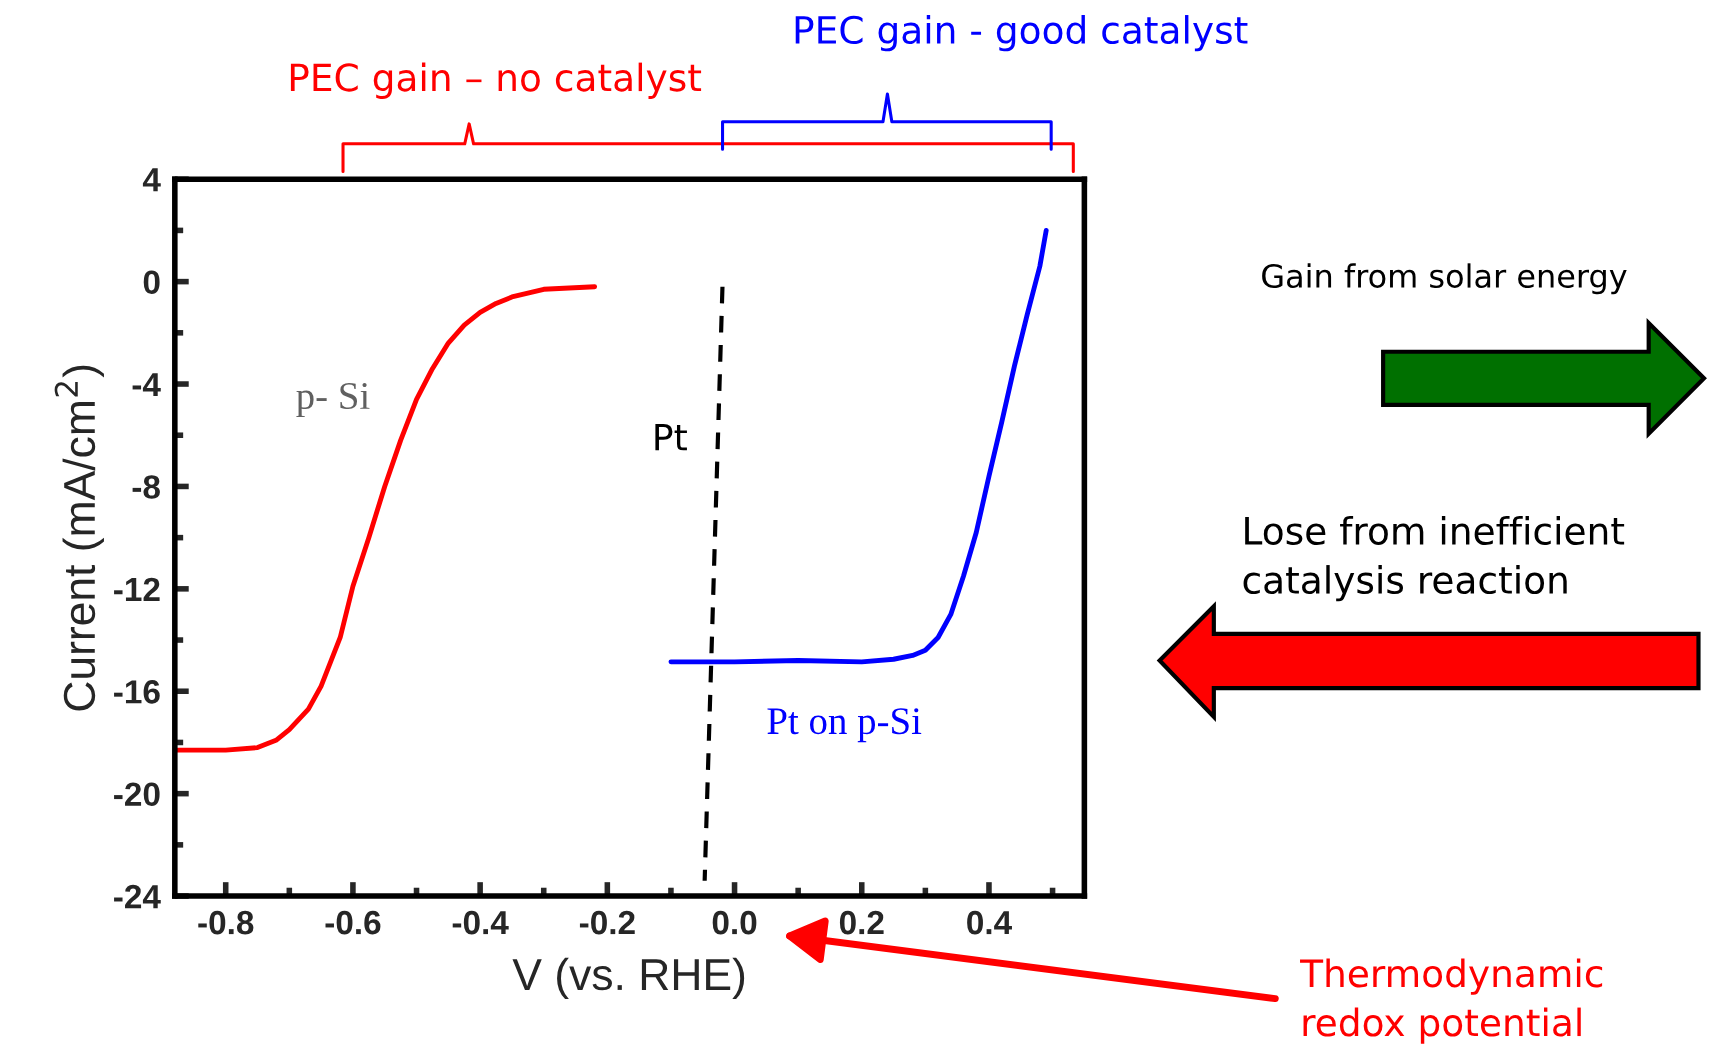 Image resolution: width=1735 pixels, height=1062 pixels. I want to click on text: Lose from inefficient catalysis reaction, so click(1434, 558).